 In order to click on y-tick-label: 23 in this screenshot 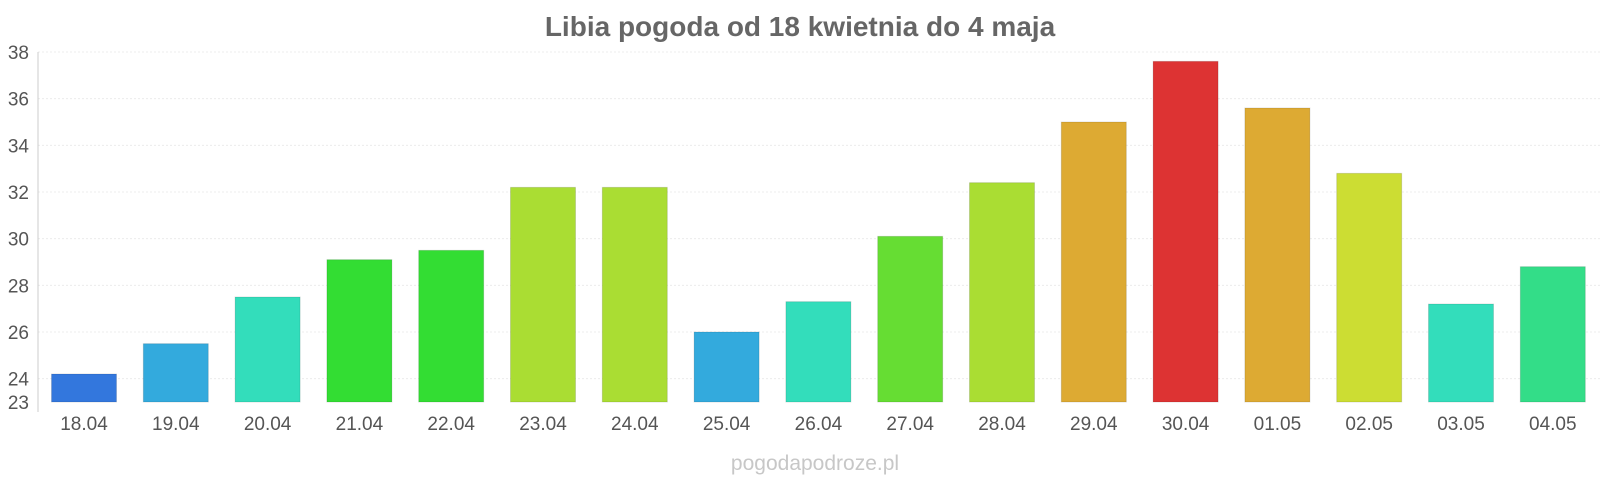, I will do `click(18, 403)`.